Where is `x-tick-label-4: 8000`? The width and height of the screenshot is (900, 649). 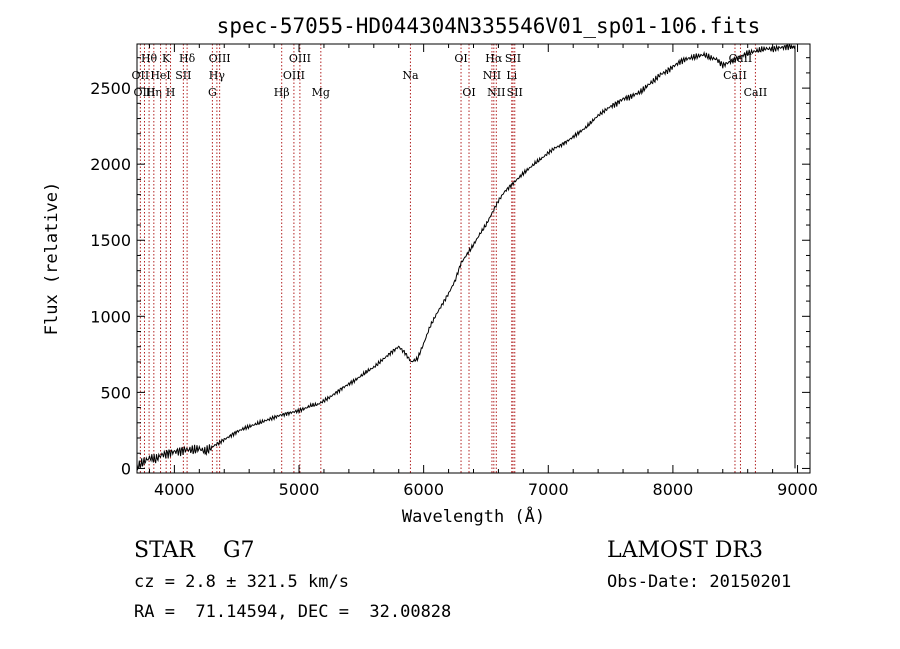 x-tick-label-4: 8000 is located at coordinates (673, 489).